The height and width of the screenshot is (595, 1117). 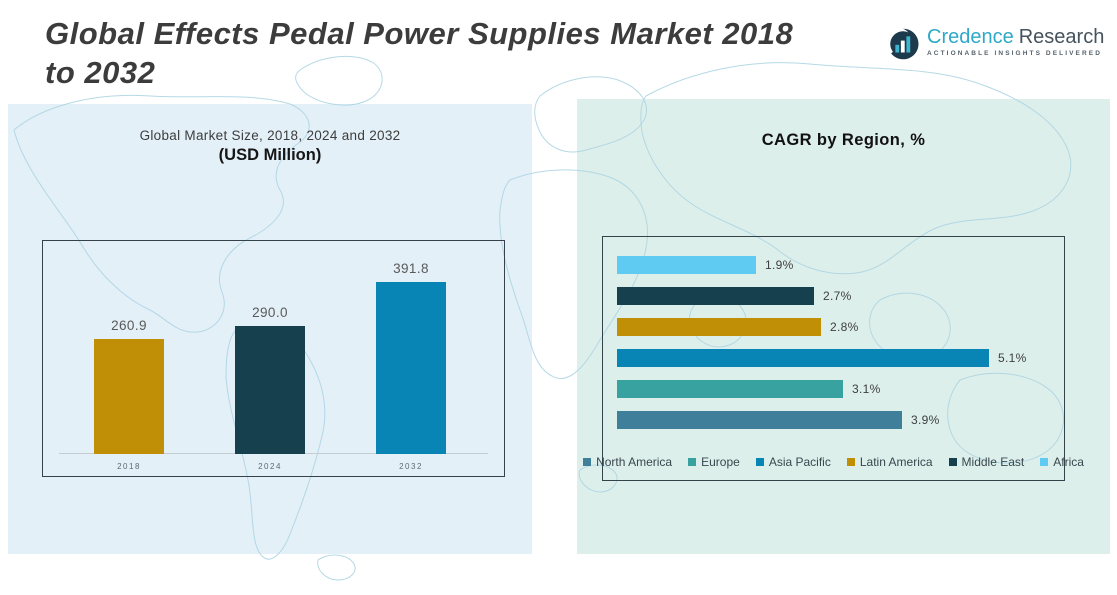 I want to click on cagr-row-latin-america: 2.8%, so click(x=836, y=327).